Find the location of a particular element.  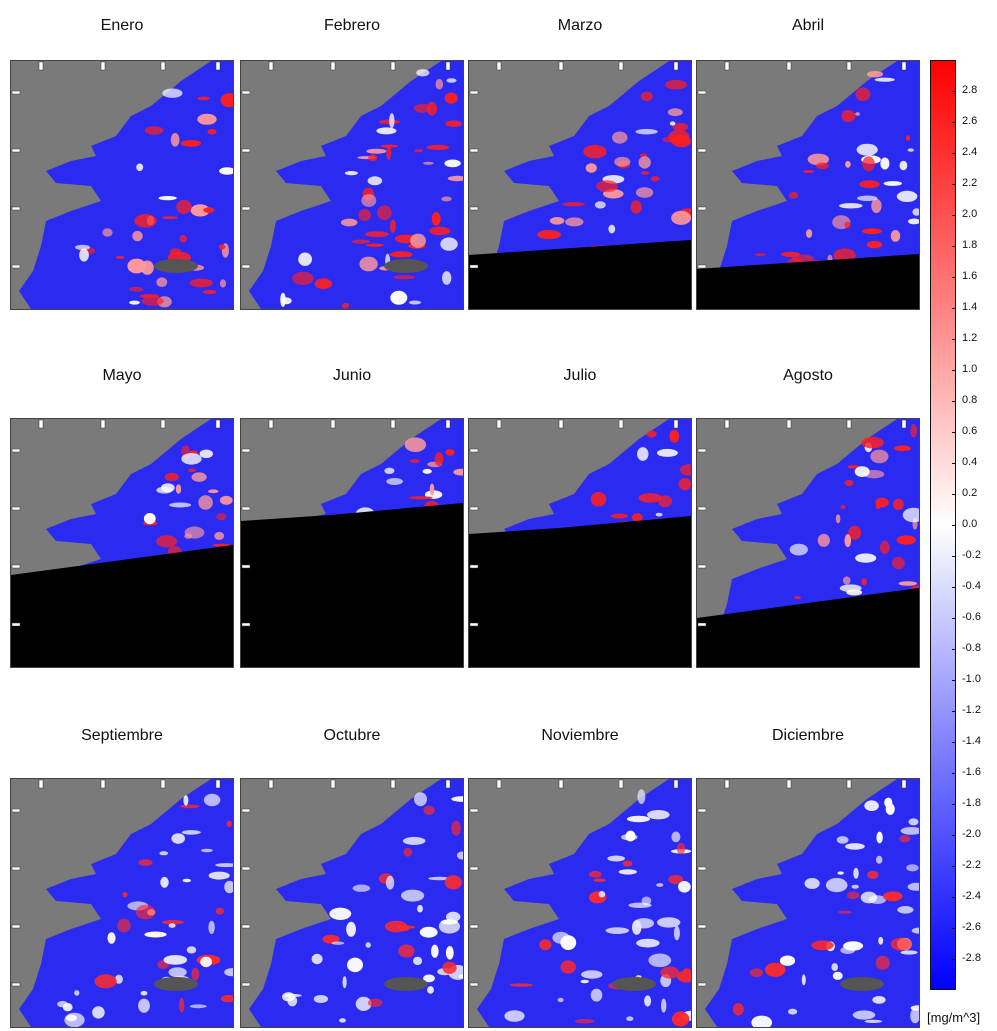

map-panel-11: Noviembre is located at coordinates (580, 877).